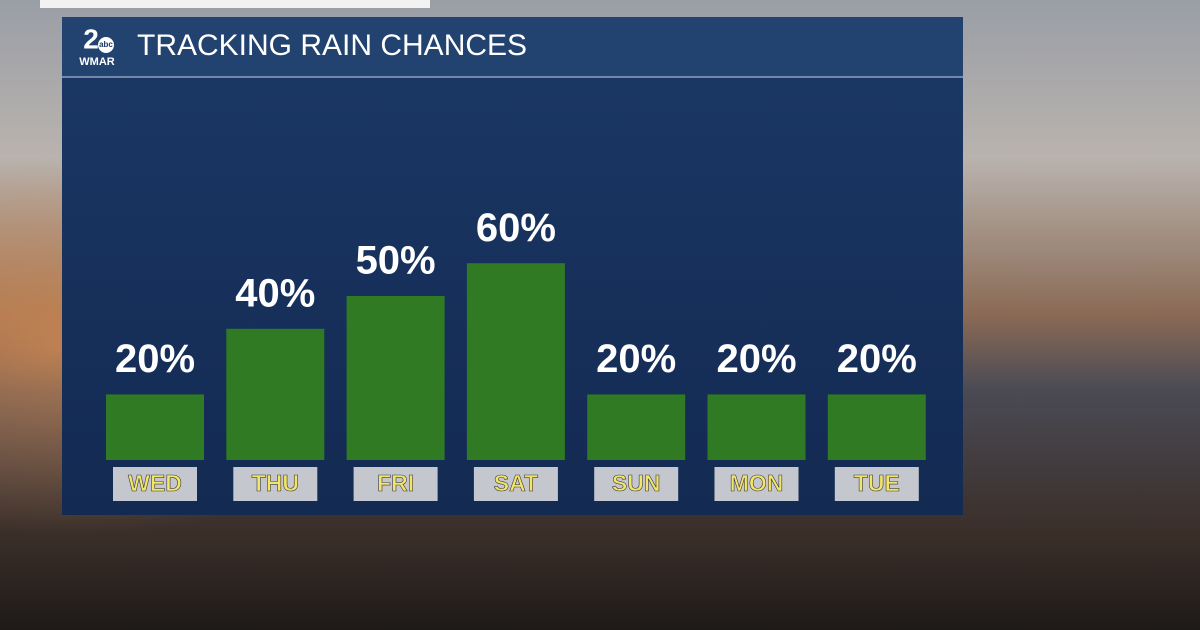 The width and height of the screenshot is (1200, 630). I want to click on logo-circle, so click(106, 45).